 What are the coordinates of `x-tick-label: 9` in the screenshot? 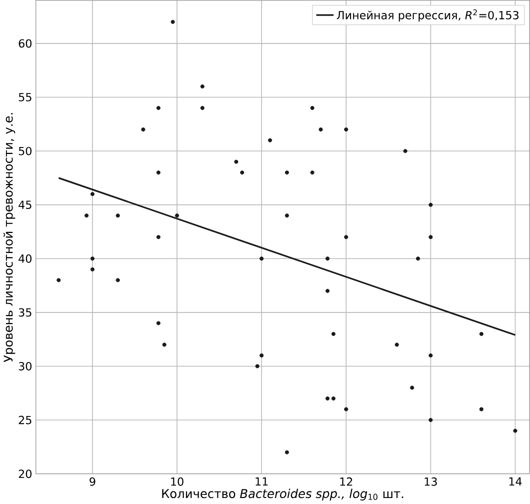 It's located at (93, 481).